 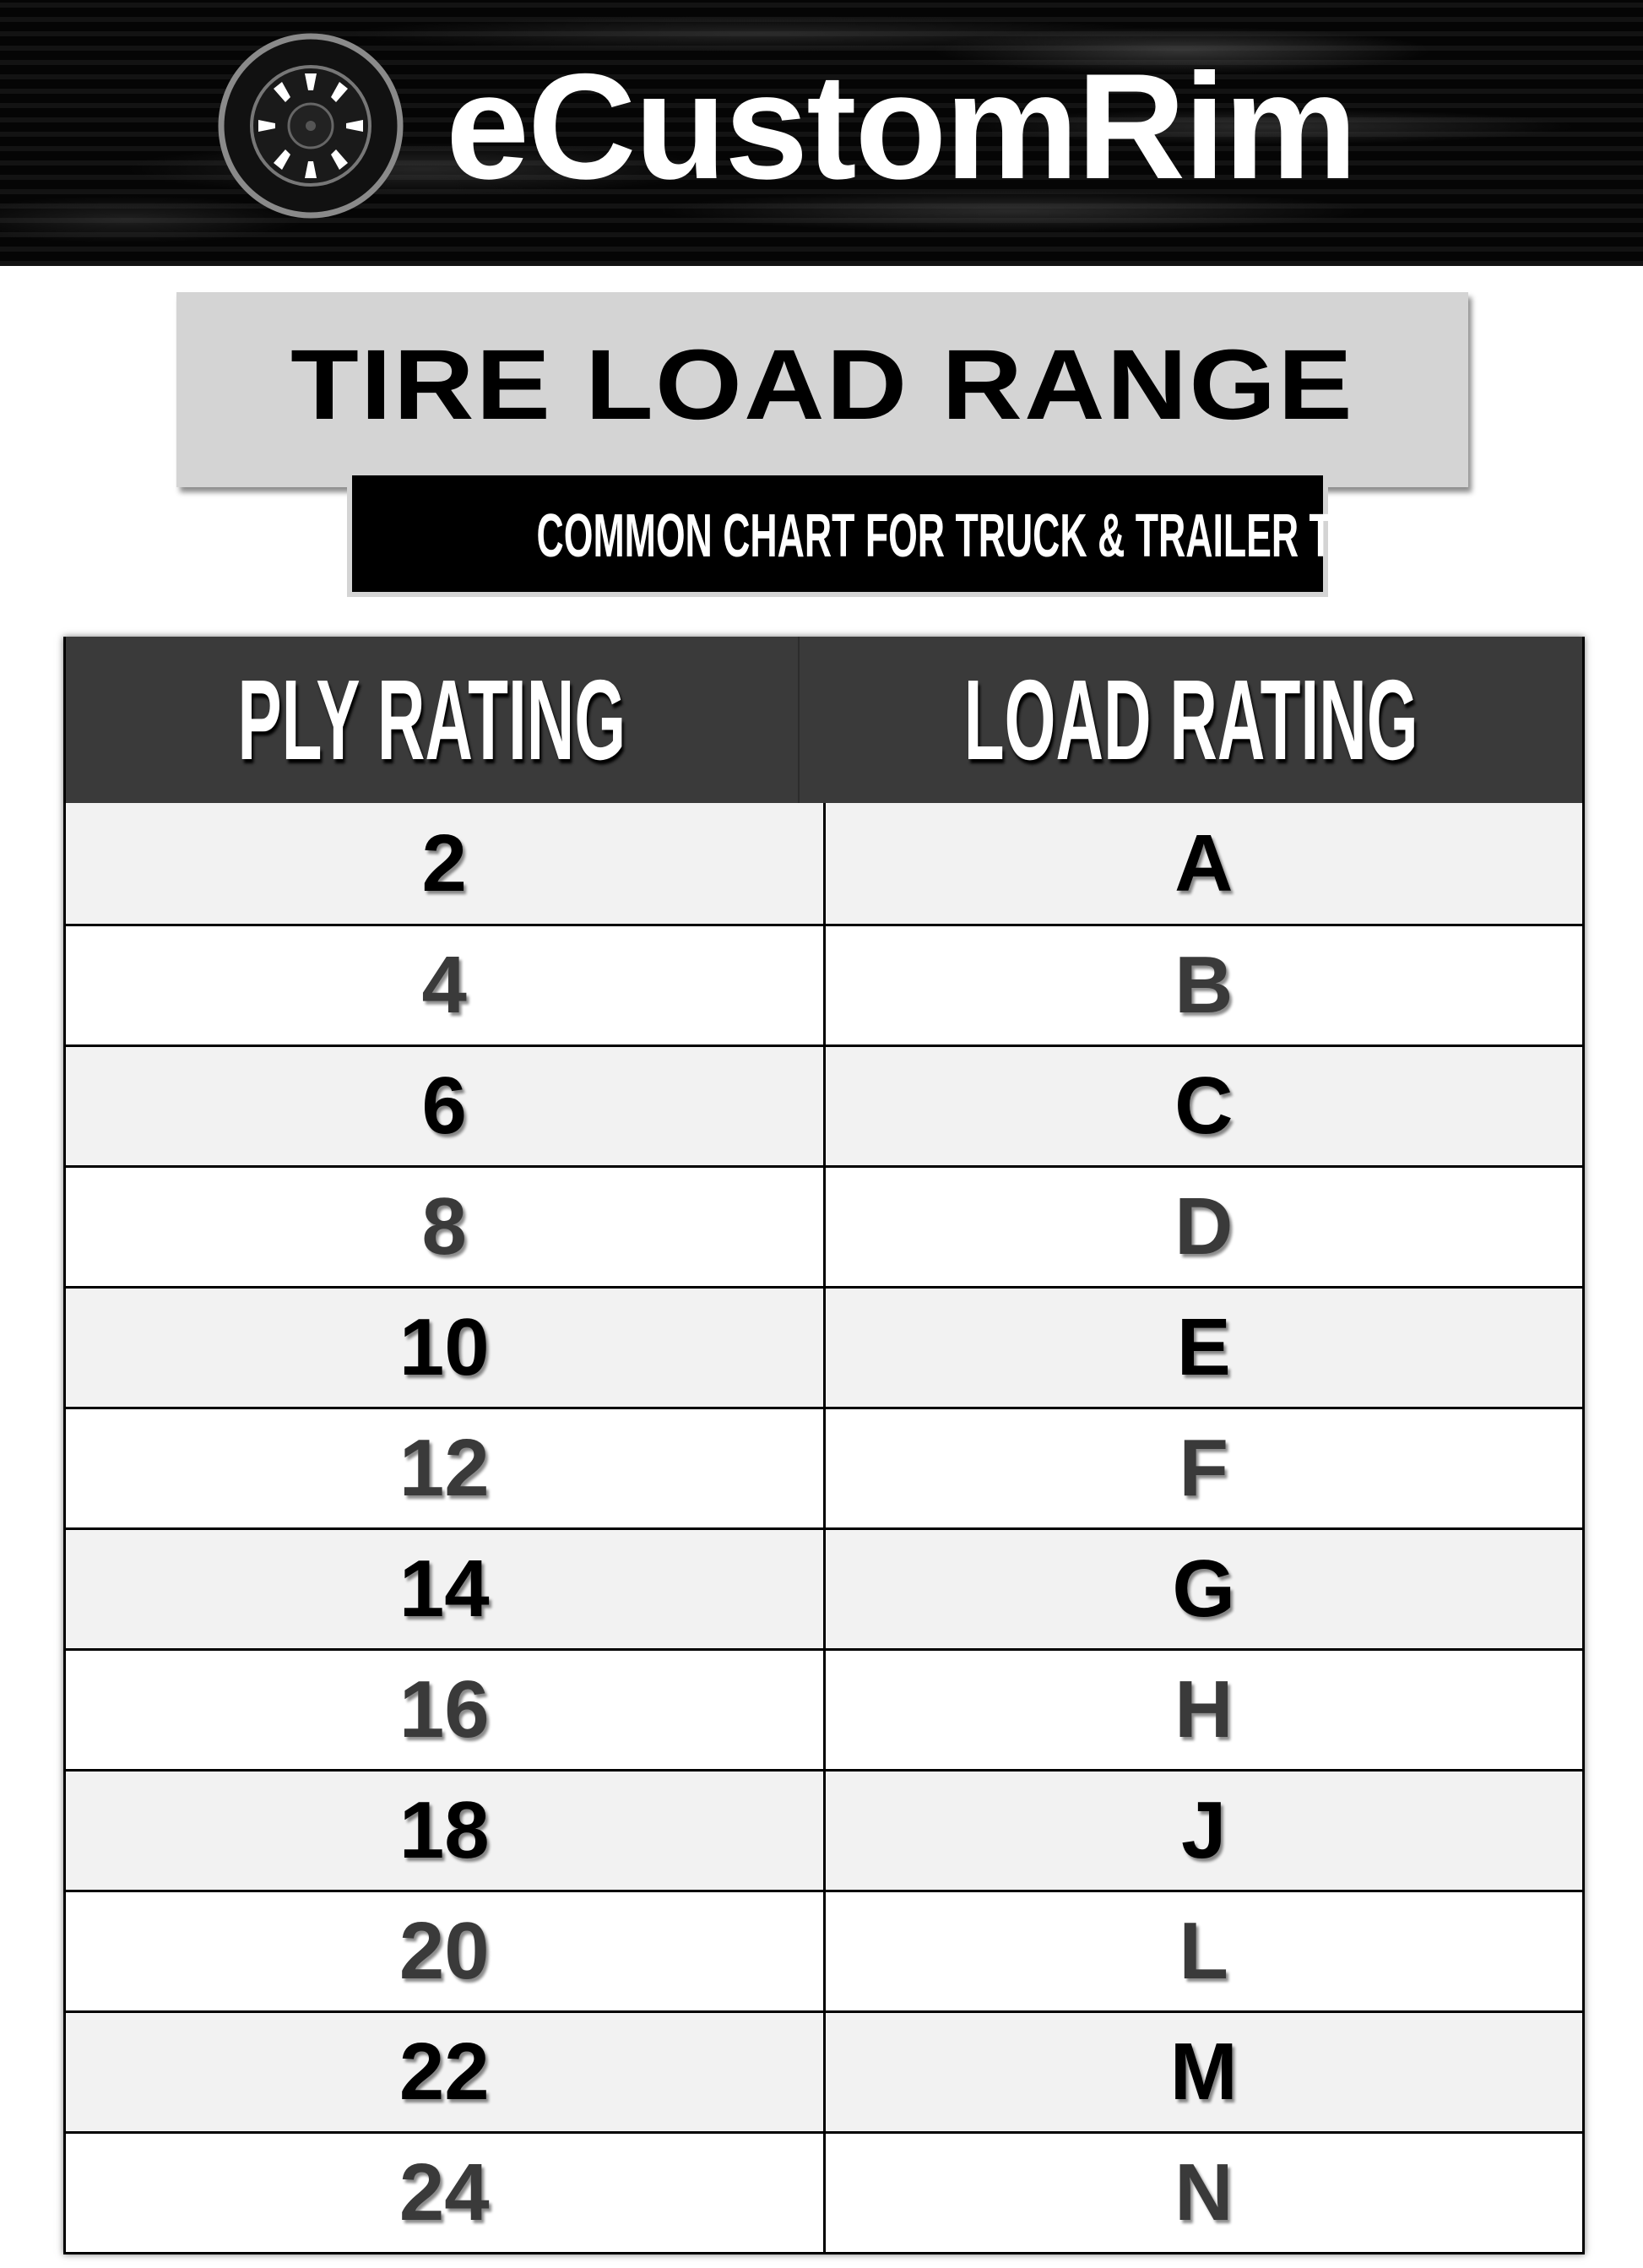 What do you see at coordinates (445, 1589) in the screenshot?
I see `ply-rating-cell: 14` at bounding box center [445, 1589].